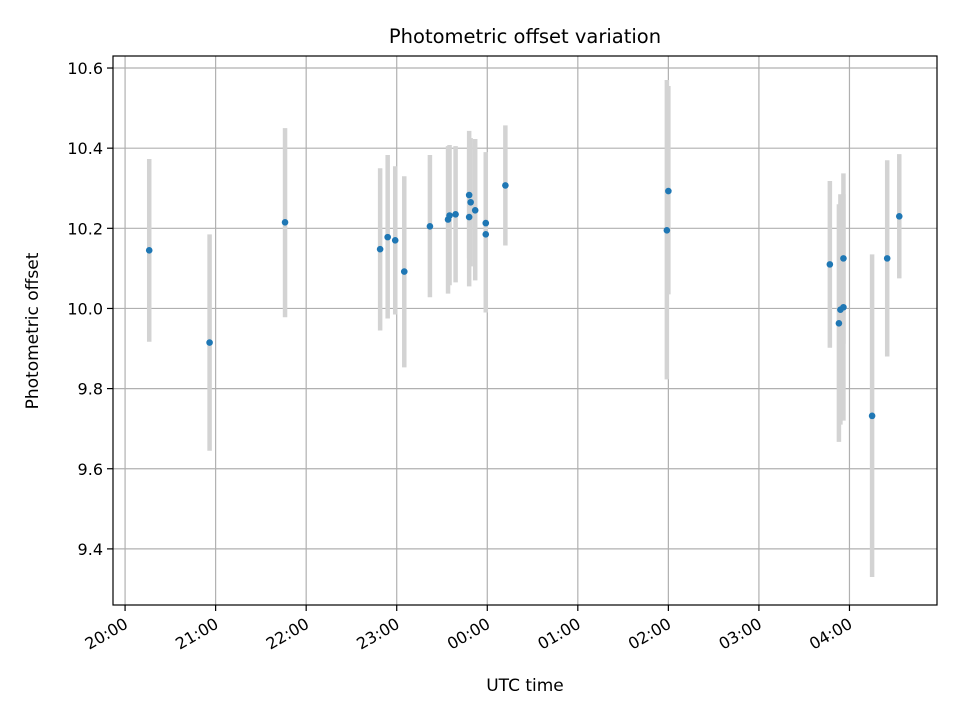  I want to click on y-tick-label: 10.6, so click(85, 68).